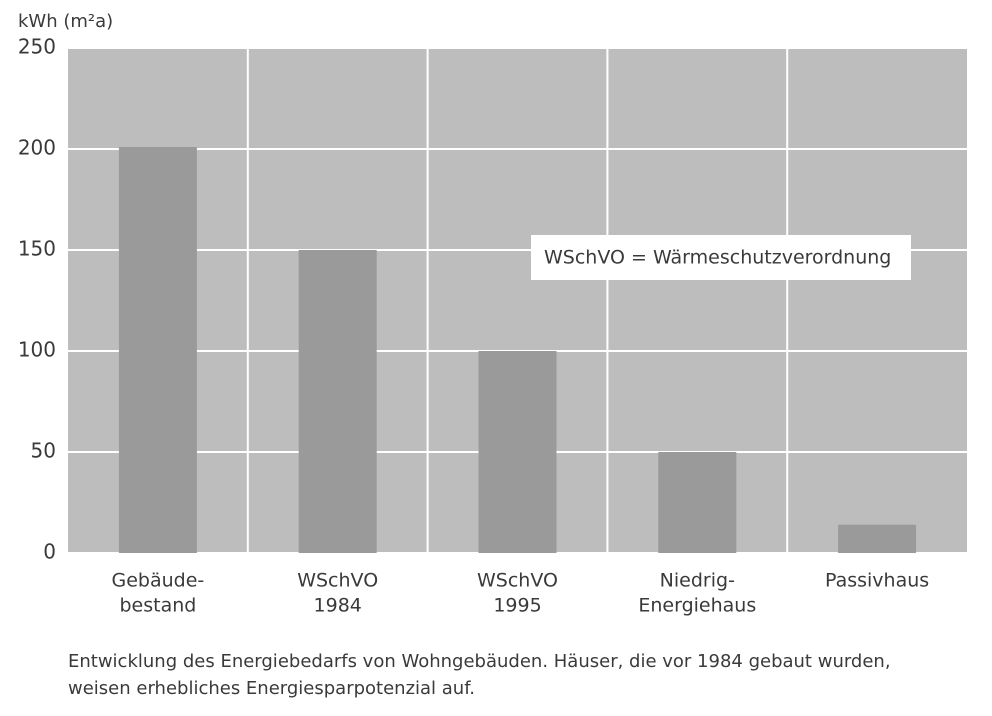 The height and width of the screenshot is (716, 992). I want to click on x-tick-label: 1995, so click(517, 606).